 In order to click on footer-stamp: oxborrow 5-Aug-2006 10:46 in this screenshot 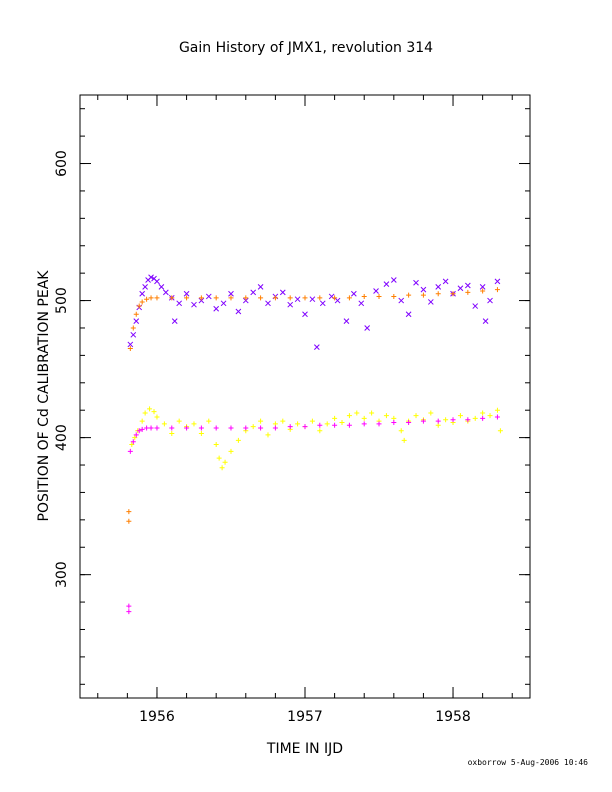, I will do `click(528, 762)`.